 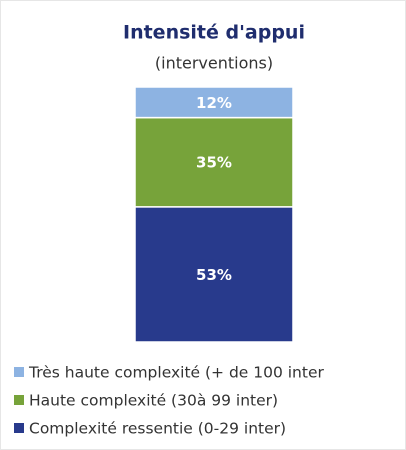 I want to click on value-label: 12%, so click(x=214, y=103).